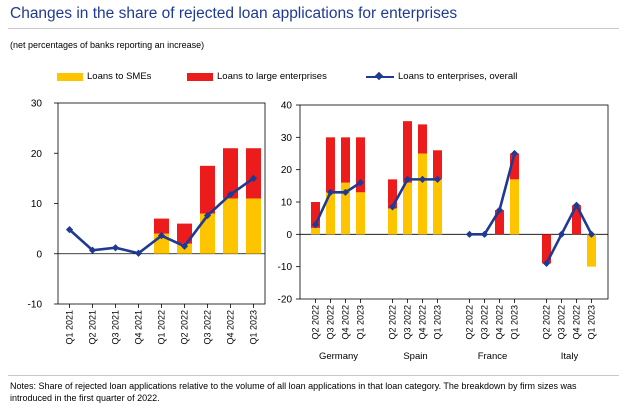  What do you see at coordinates (207, 189) in the screenshot?
I see `bar-large-Q3 2022` at bounding box center [207, 189].